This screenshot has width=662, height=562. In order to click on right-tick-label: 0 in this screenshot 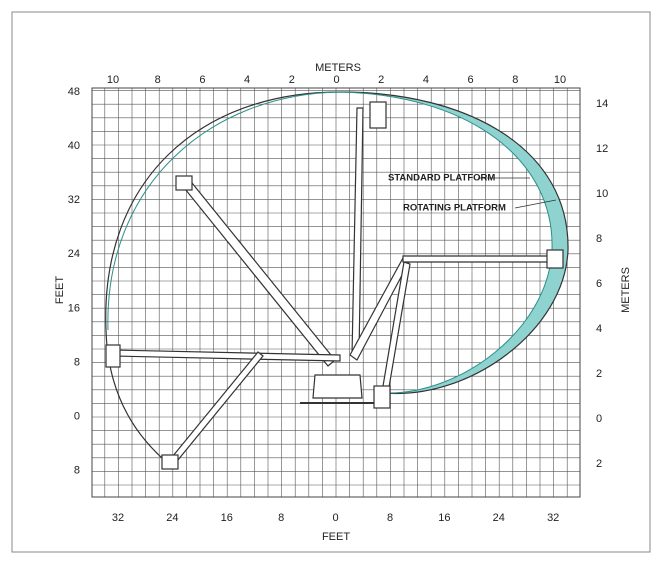, I will do `click(599, 419)`.